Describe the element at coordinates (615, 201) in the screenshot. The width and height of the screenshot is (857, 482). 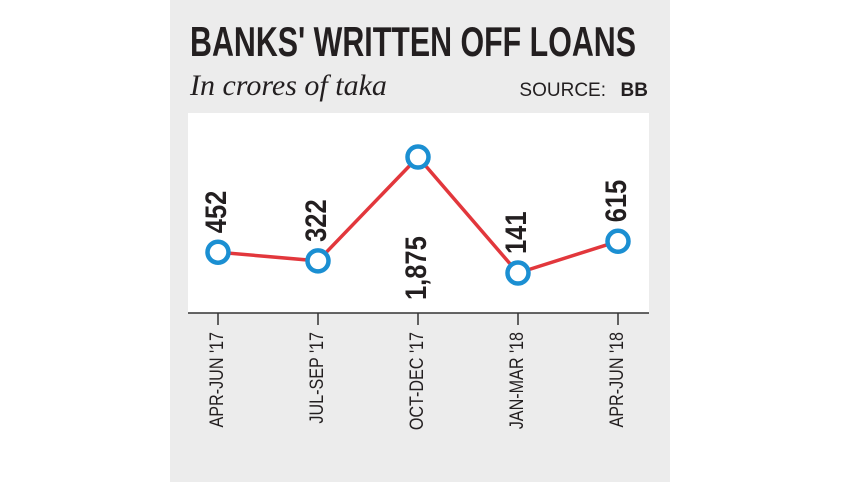
I see `data-label: 615` at that location.